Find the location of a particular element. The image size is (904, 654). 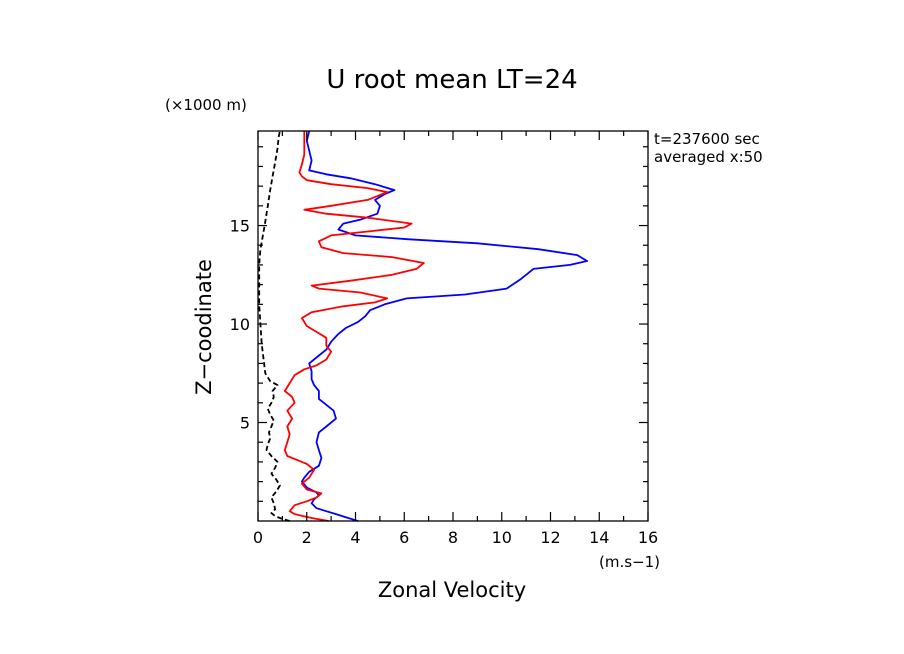

y-tick-label: 5 is located at coordinates (245, 423).